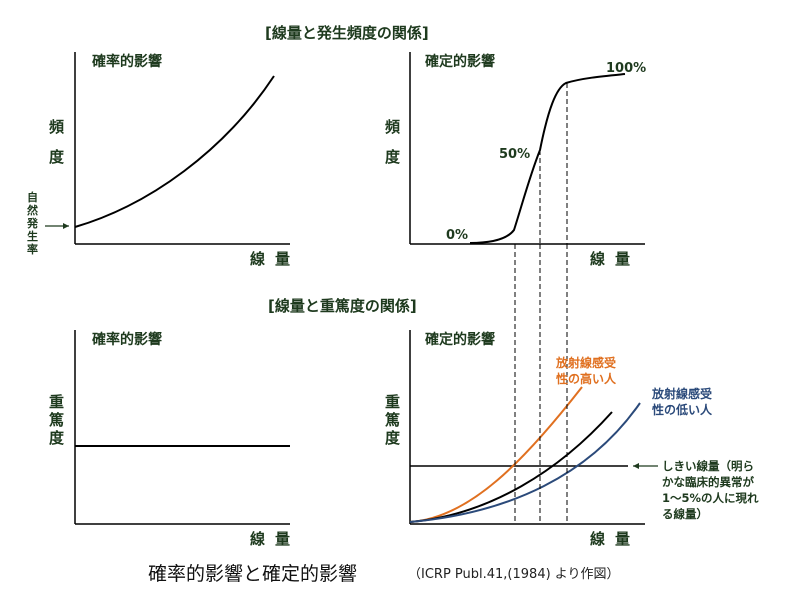  Describe the element at coordinates (514, 574) in the screenshot. I see `figure-source: （ICRP Publ.41,(1984) より作図）` at that location.